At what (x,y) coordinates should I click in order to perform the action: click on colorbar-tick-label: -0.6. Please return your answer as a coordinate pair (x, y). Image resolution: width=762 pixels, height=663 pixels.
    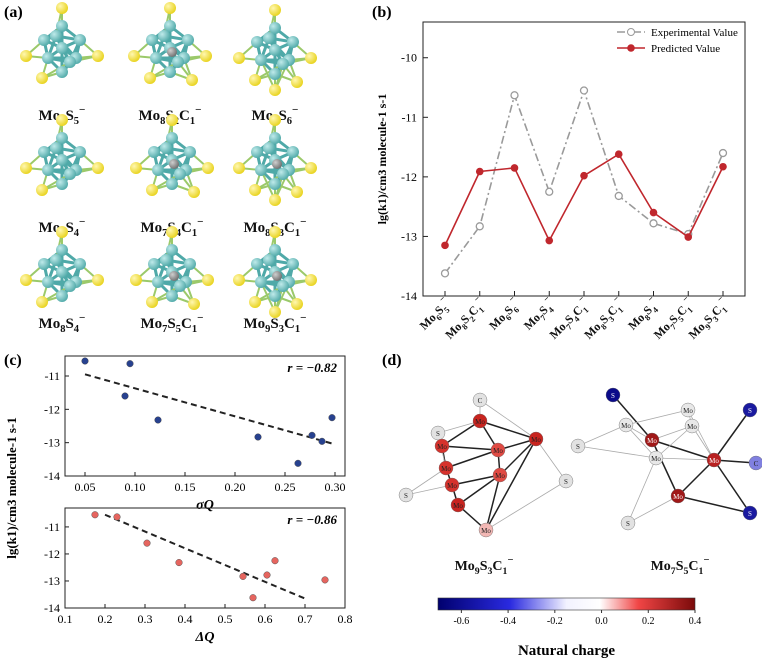
    Looking at the image, I should click on (461, 621).